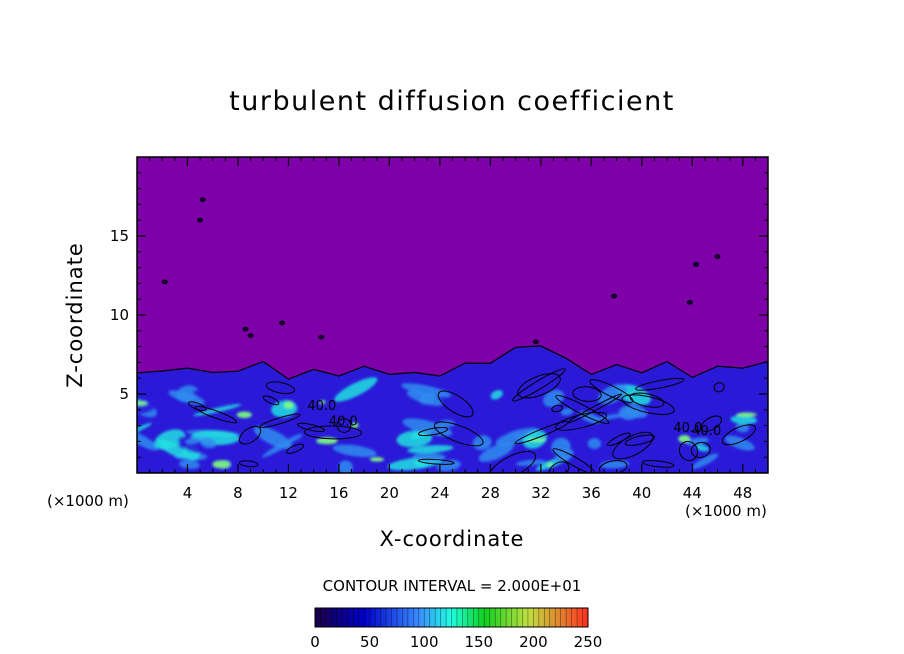 The height and width of the screenshot is (654, 904). I want to click on colorbar-tick-label: 150, so click(478, 642).